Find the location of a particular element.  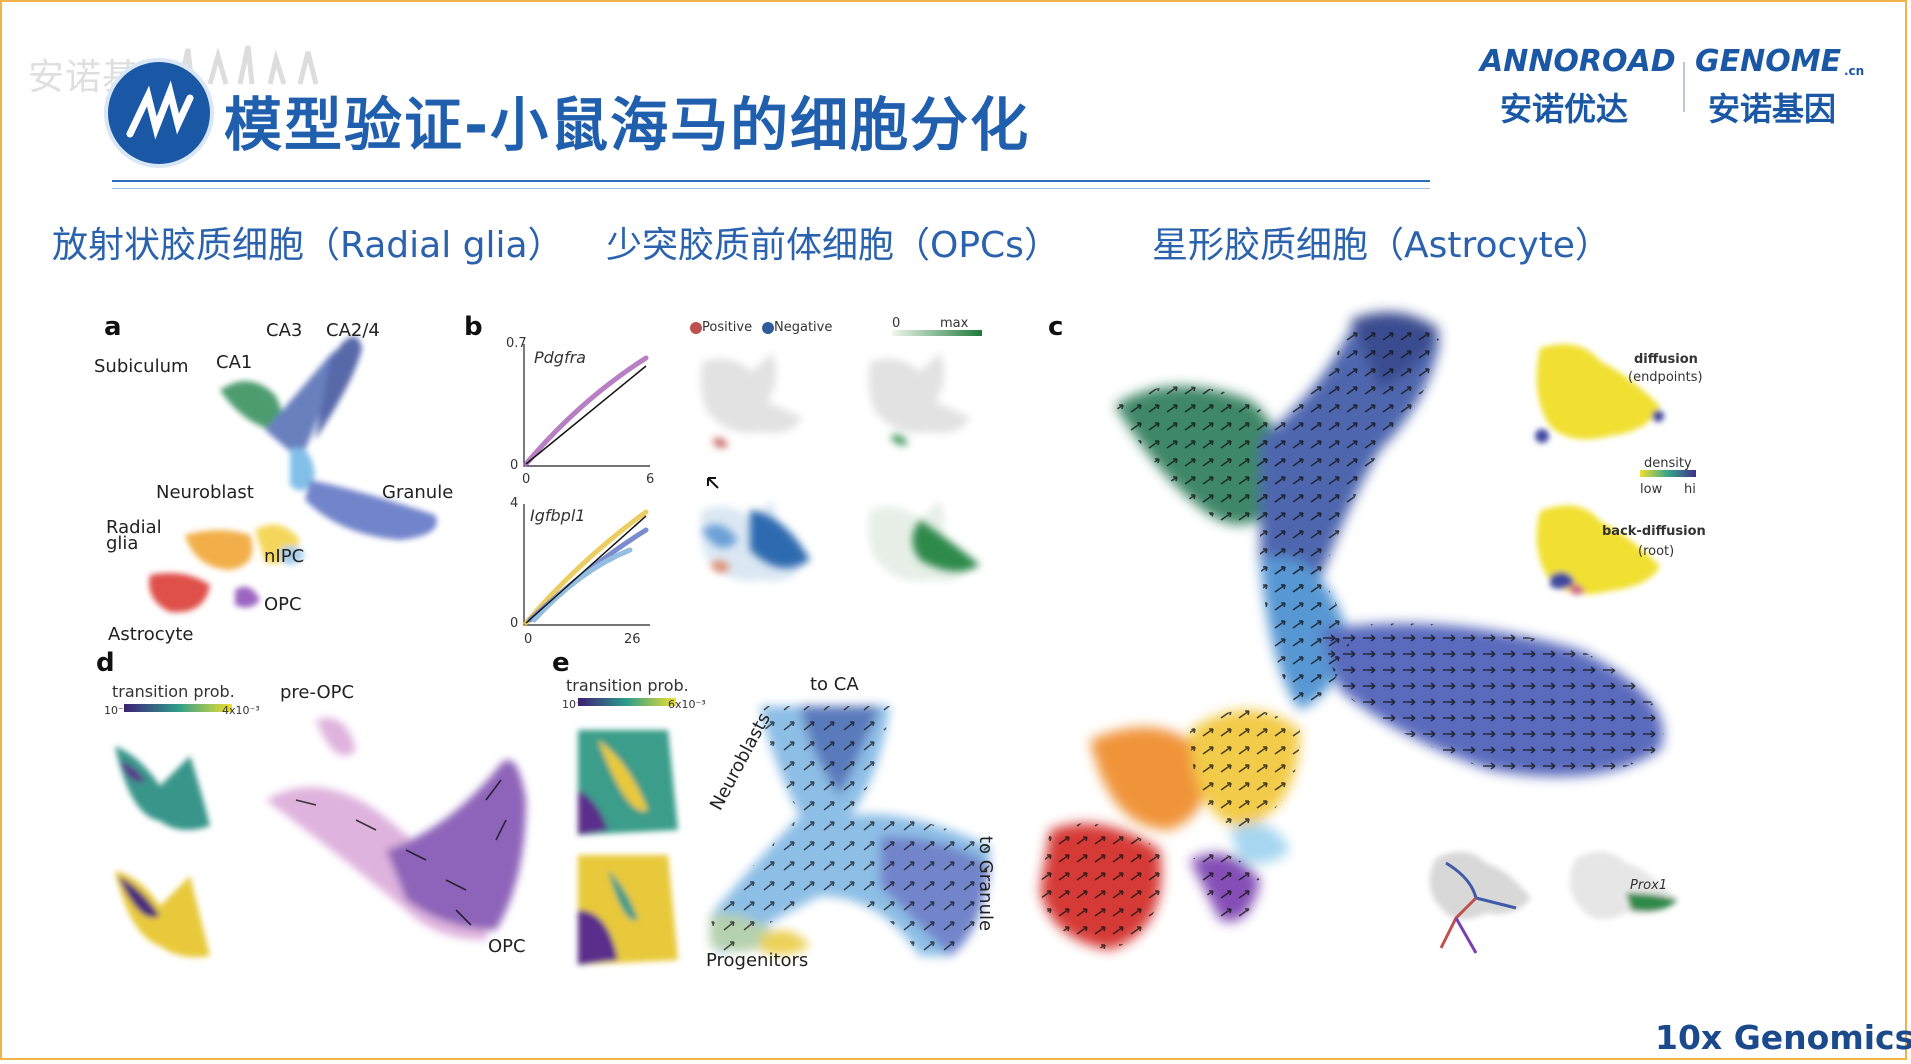

label-subiculum: Subiculum is located at coordinates (141, 366).